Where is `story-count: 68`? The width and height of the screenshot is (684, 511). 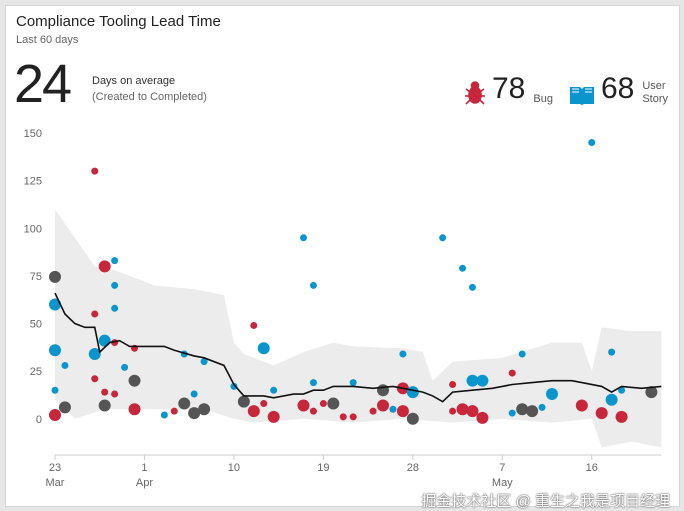
story-count: 68 is located at coordinates (617, 88).